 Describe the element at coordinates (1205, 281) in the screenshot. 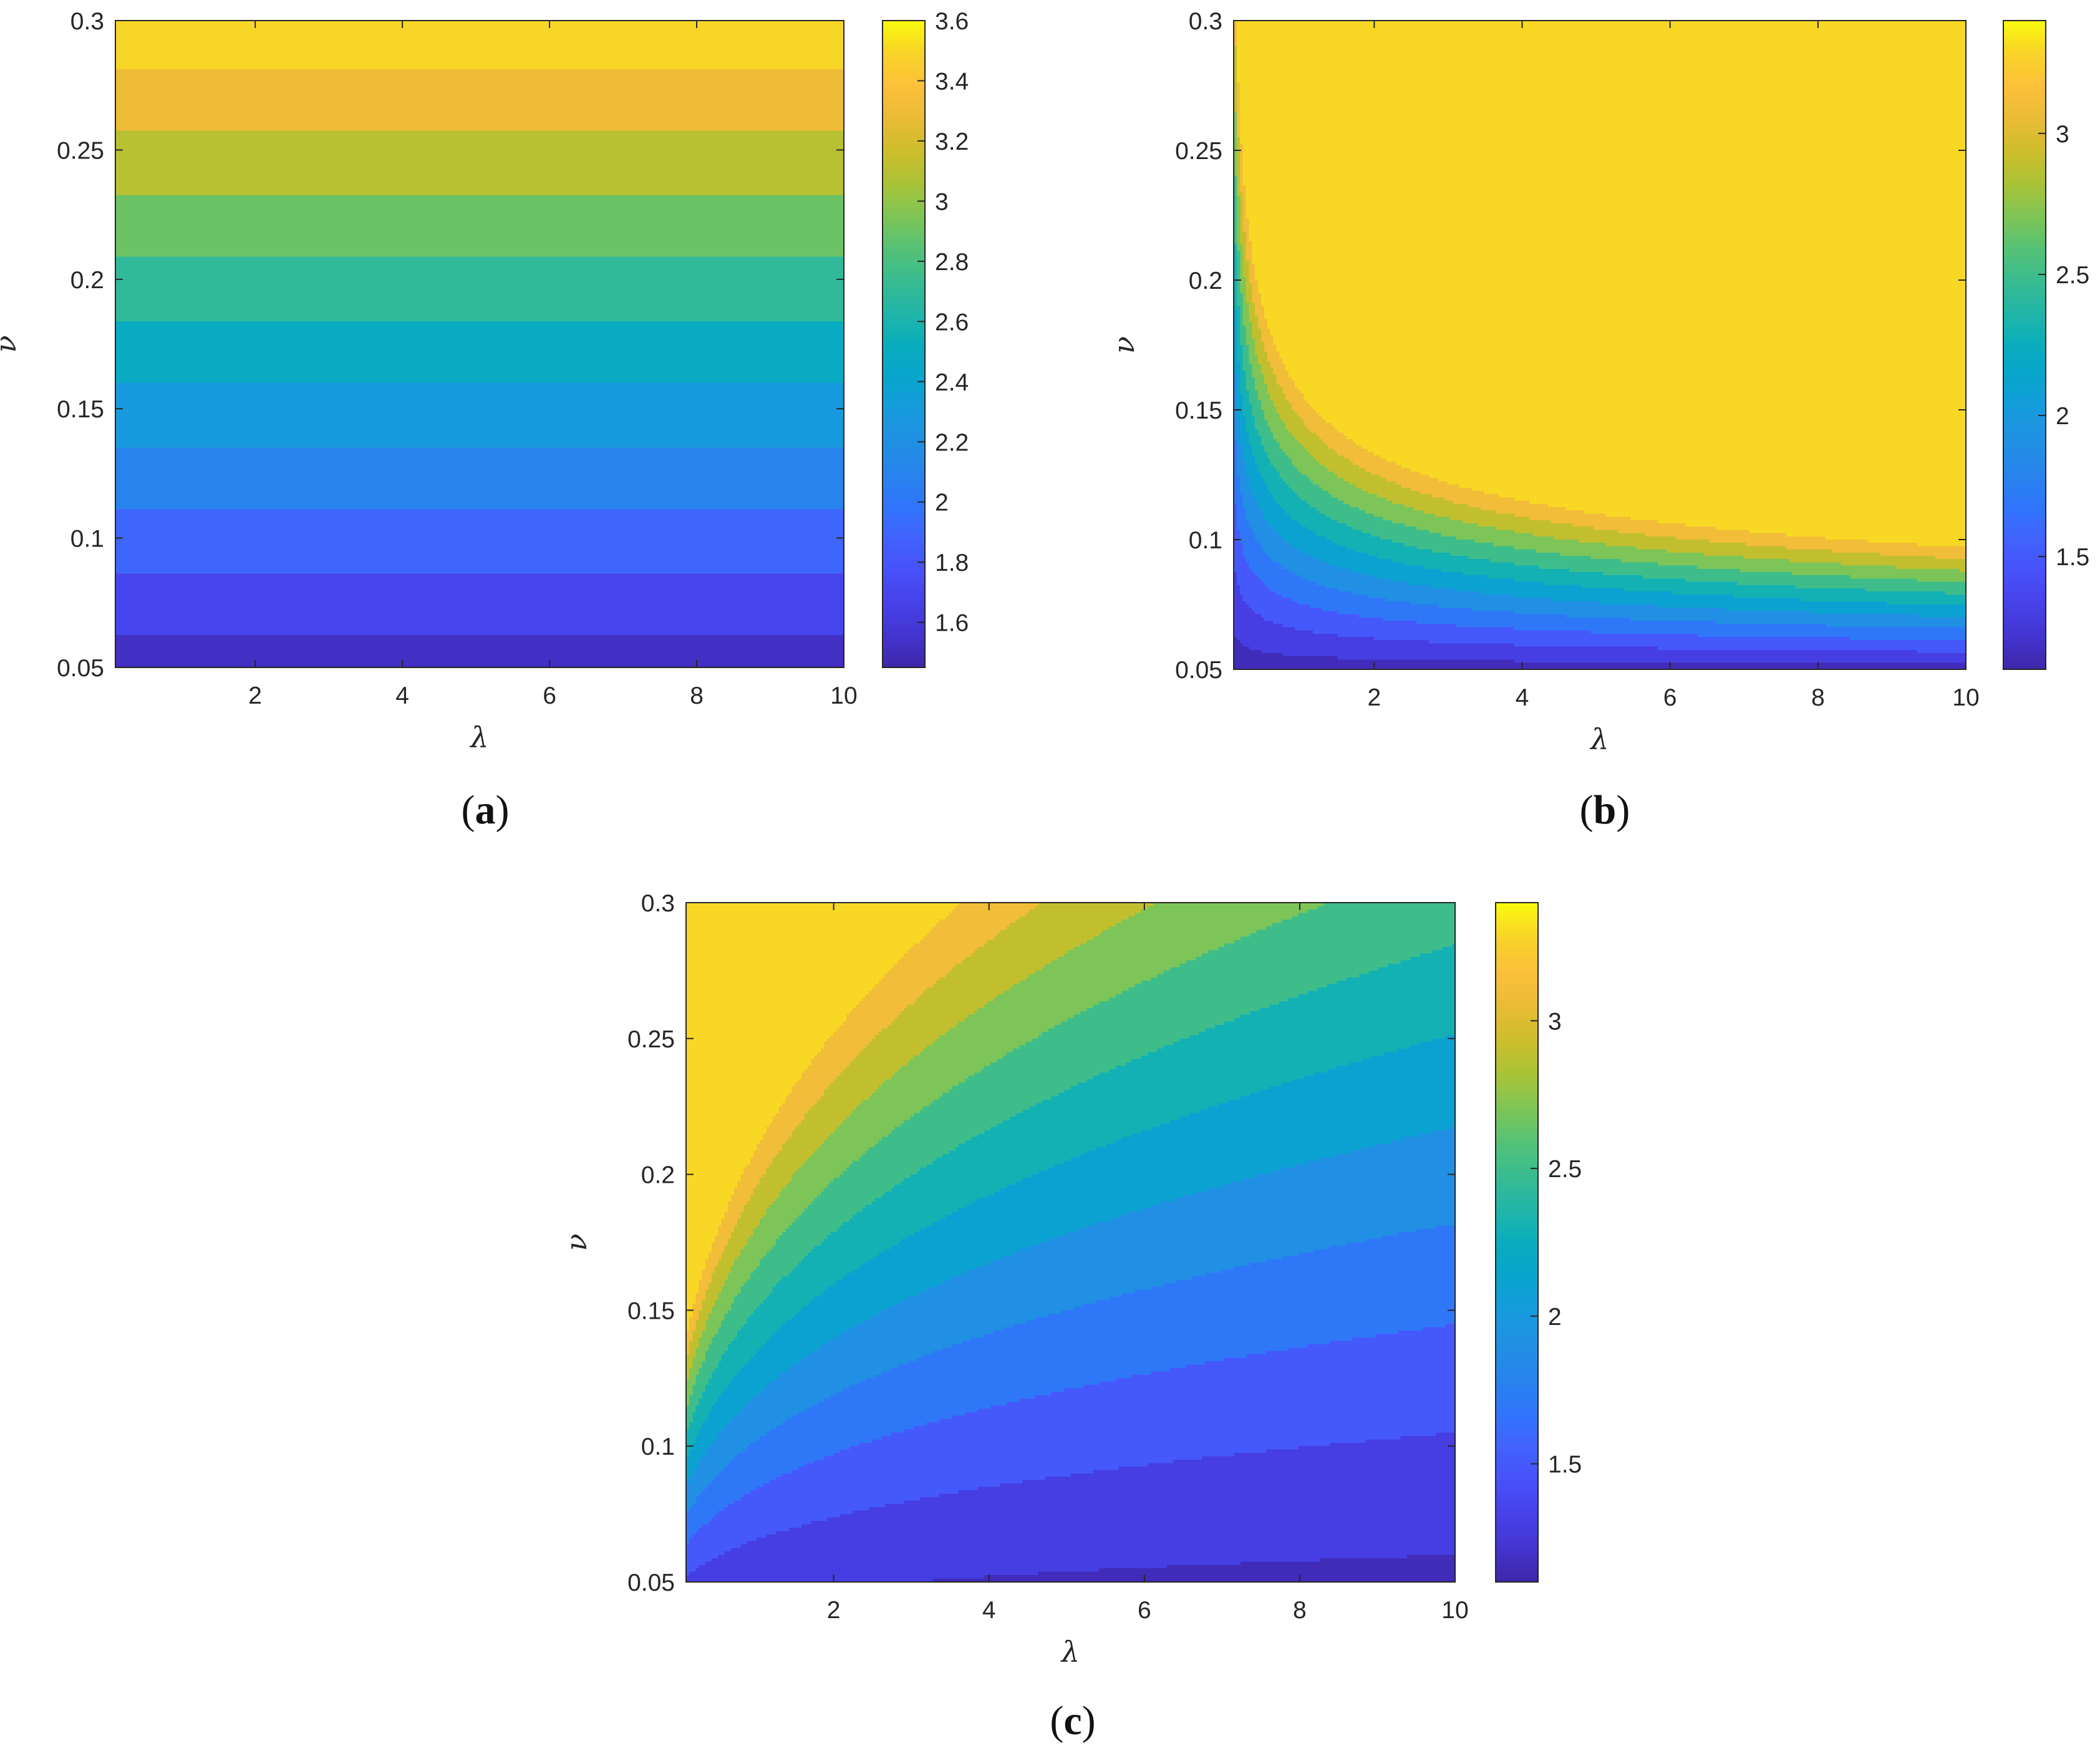

I see `y-tick-label: 0.2` at that location.